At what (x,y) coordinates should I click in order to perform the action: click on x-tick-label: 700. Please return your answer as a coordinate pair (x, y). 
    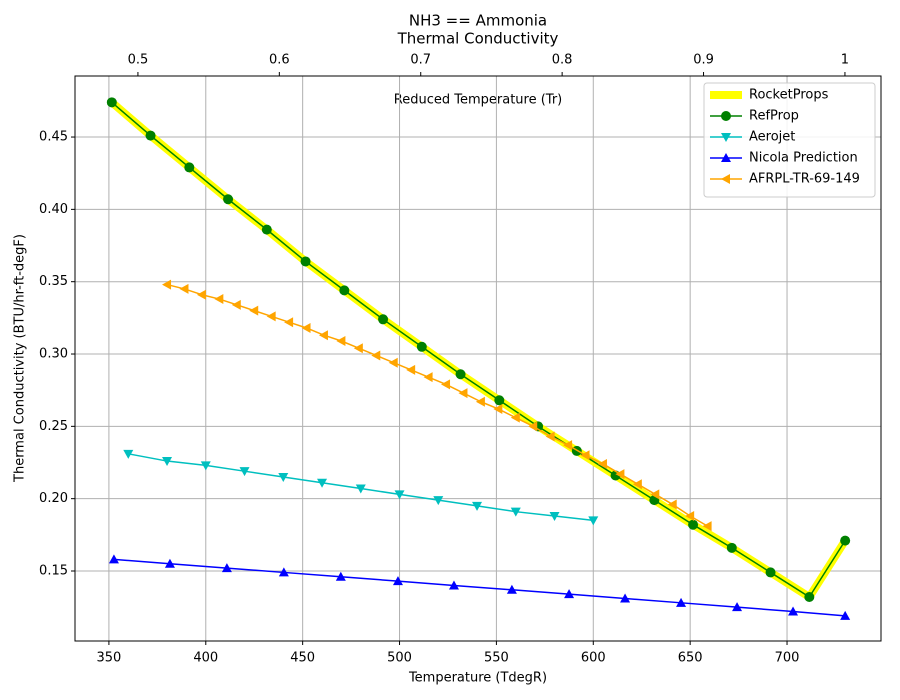
    Looking at the image, I should click on (787, 658).